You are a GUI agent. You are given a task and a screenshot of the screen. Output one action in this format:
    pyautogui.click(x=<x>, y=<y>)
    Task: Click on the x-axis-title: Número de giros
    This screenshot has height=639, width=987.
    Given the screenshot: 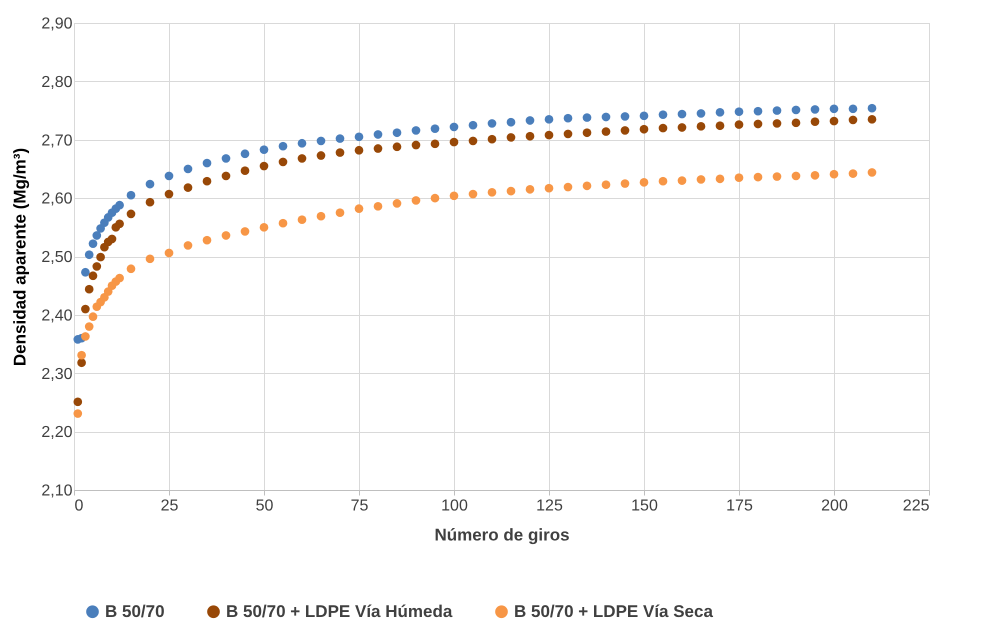 What is the action you would take?
    pyautogui.click(x=502, y=535)
    